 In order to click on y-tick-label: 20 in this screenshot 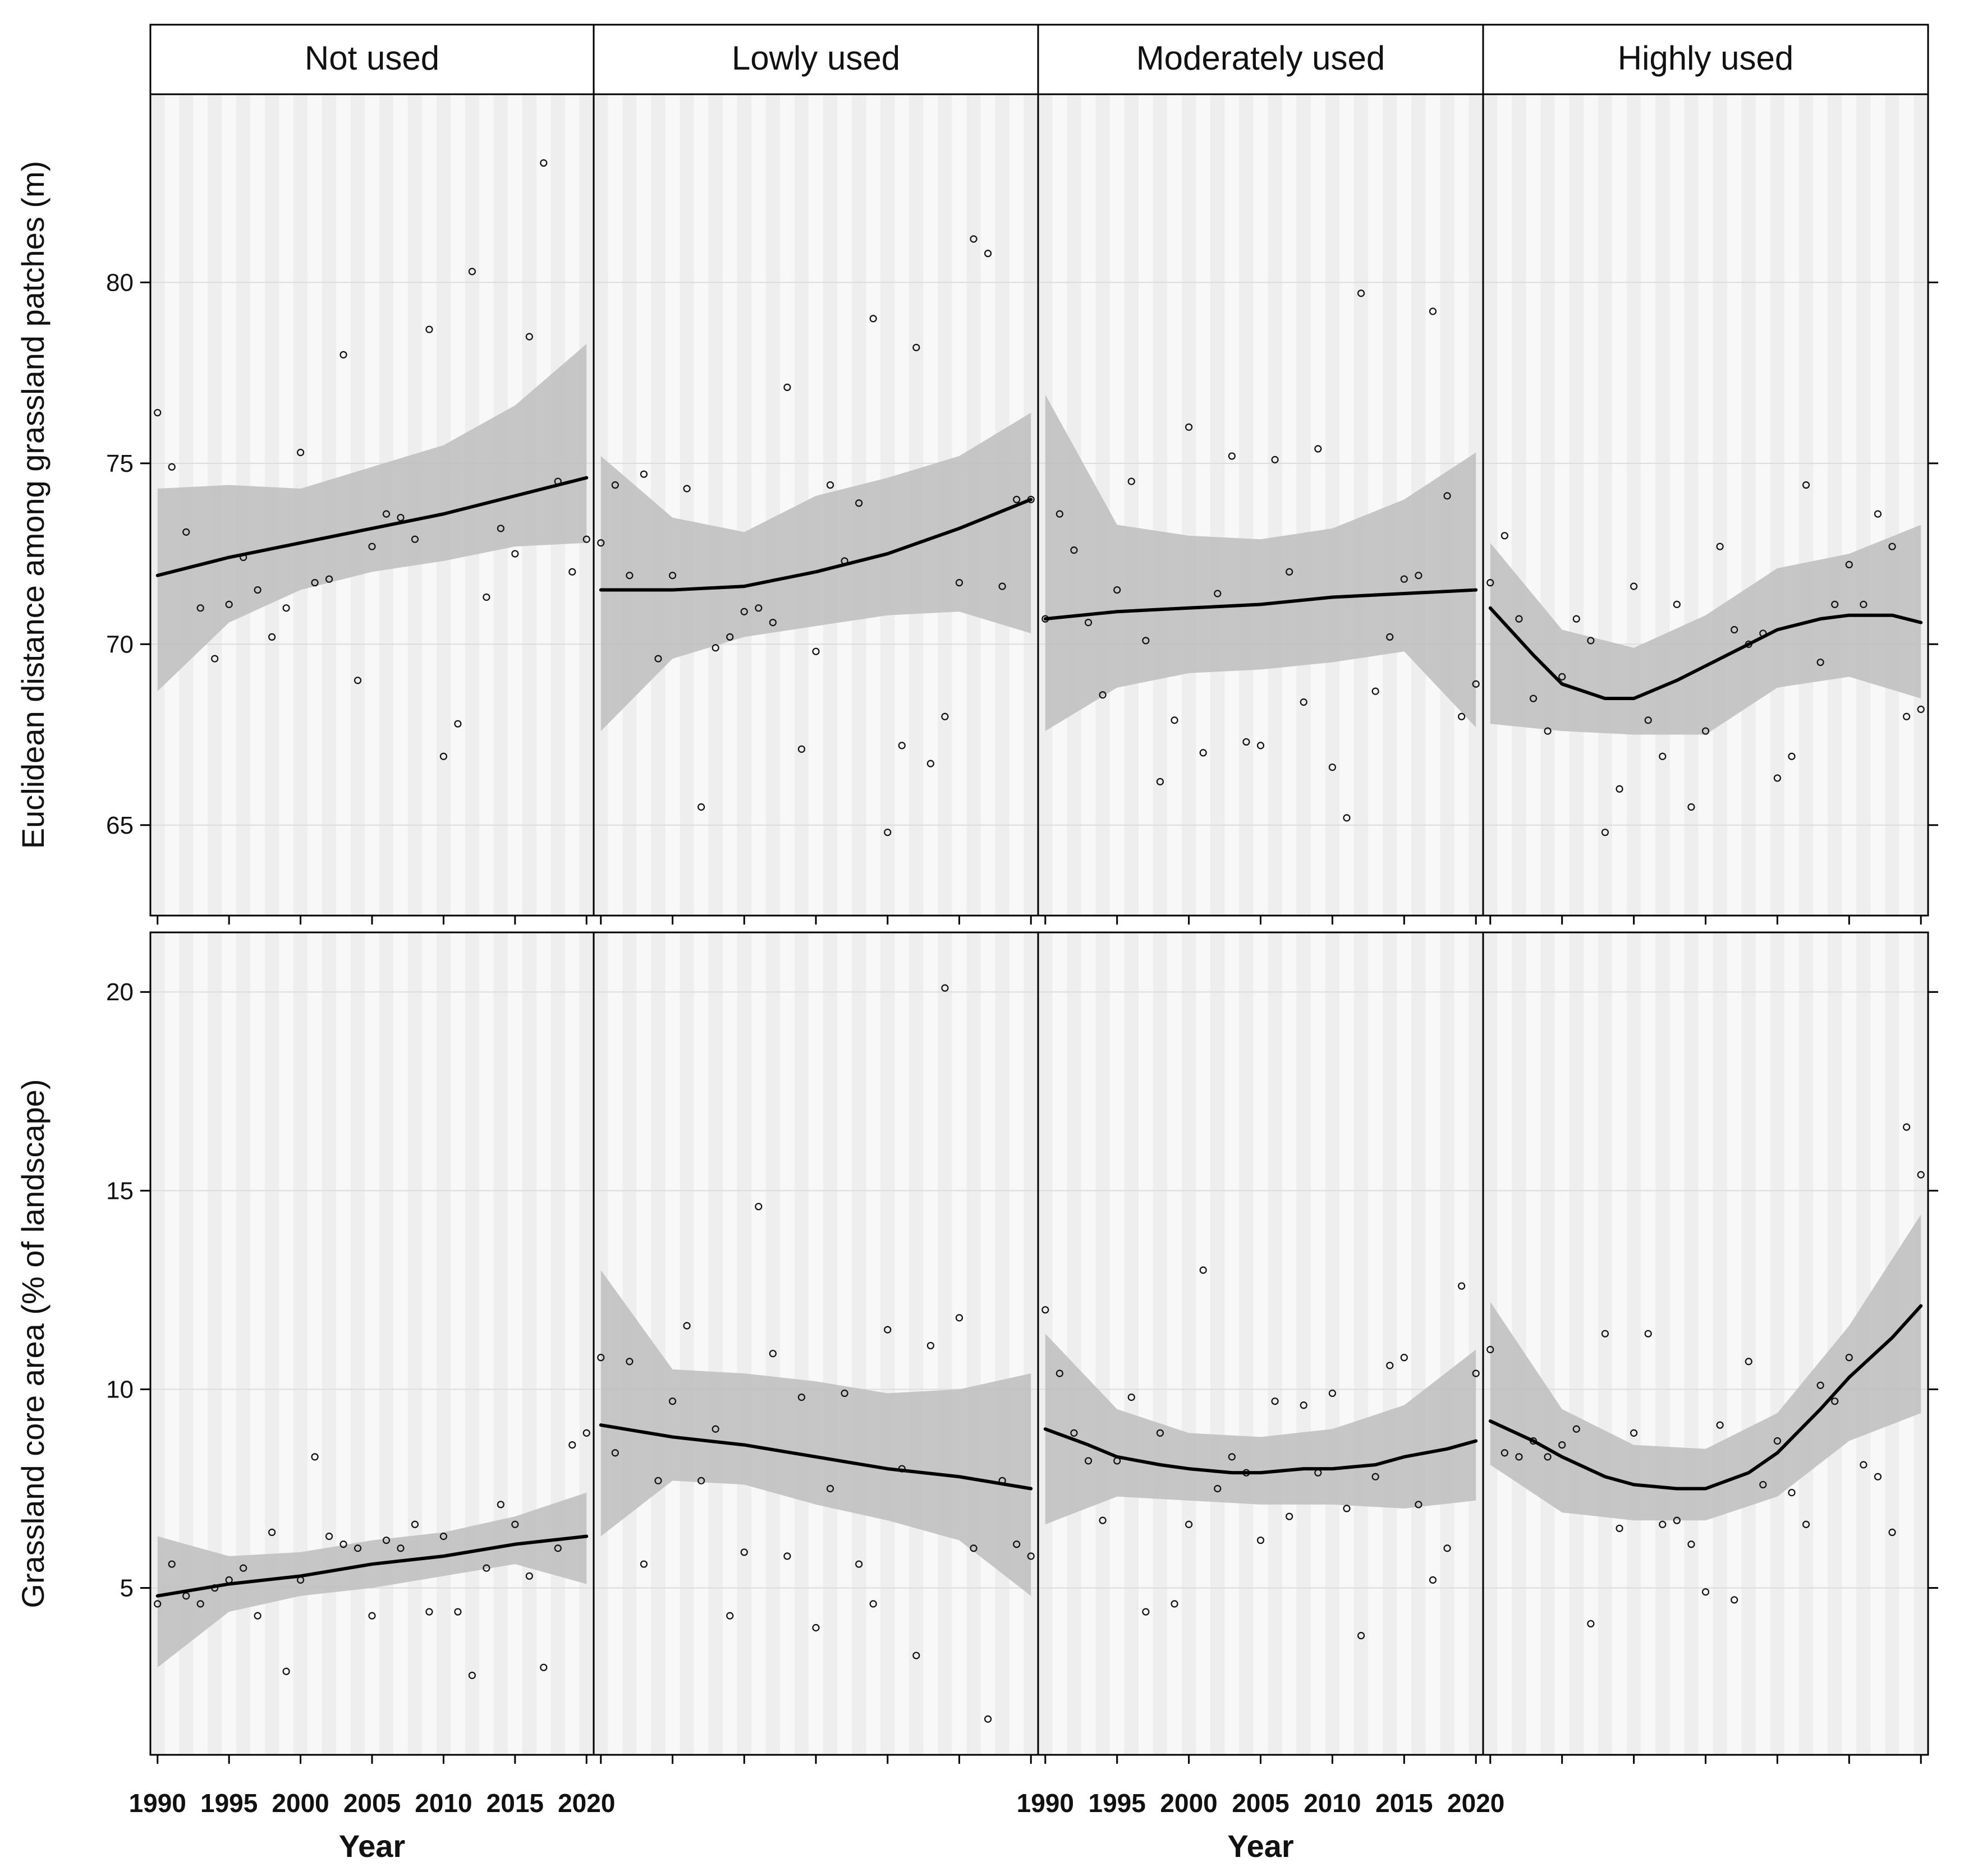, I will do `click(120, 992)`.